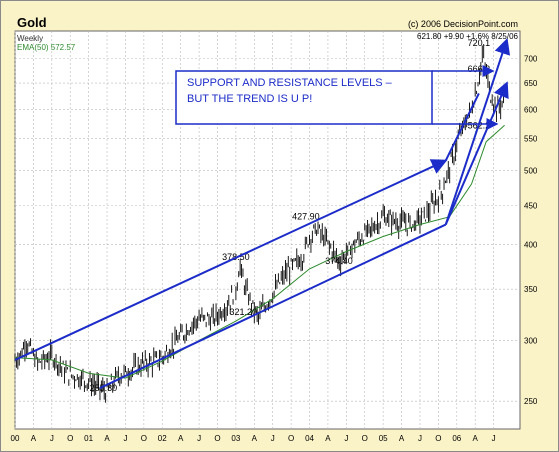 Image resolution: width=559 pixels, height=452 pixels. What do you see at coordinates (531, 206) in the screenshot?
I see `y-tick-label: 450` at bounding box center [531, 206].